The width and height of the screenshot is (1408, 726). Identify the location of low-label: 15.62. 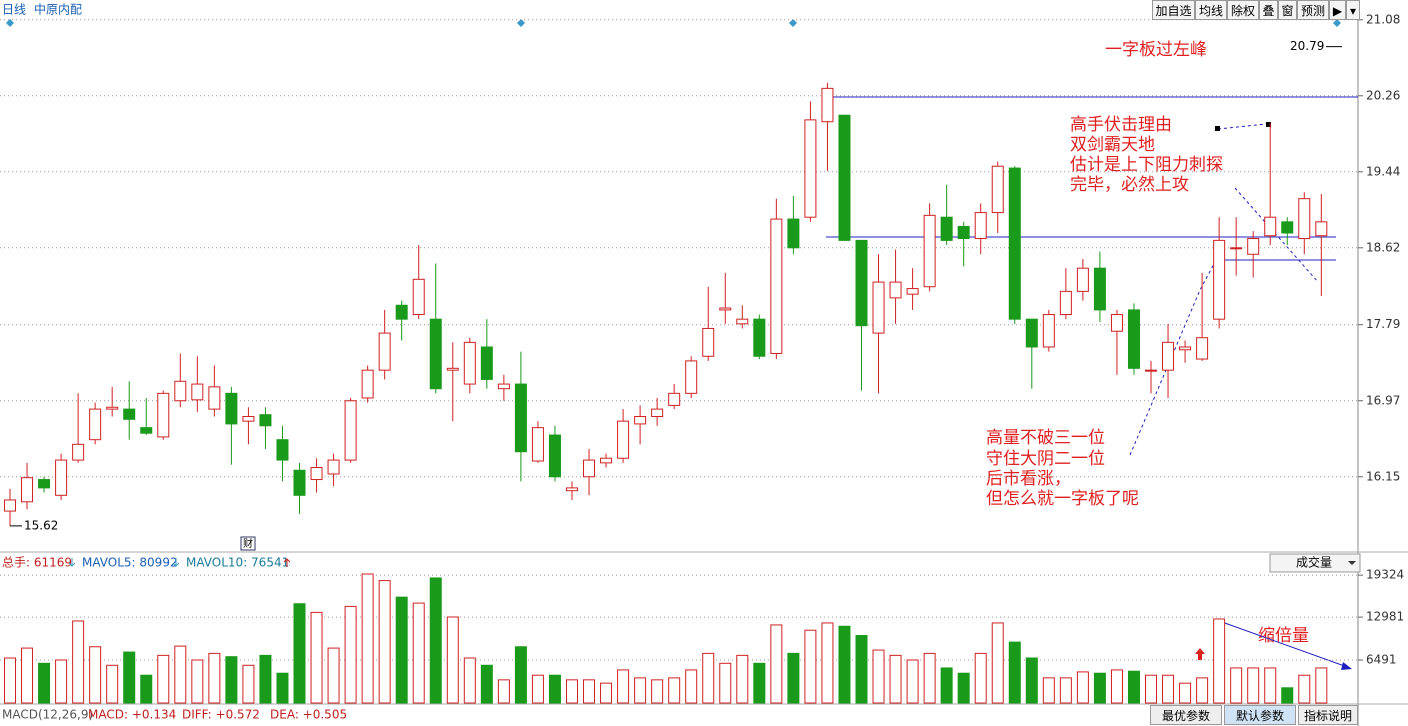
(41, 525).